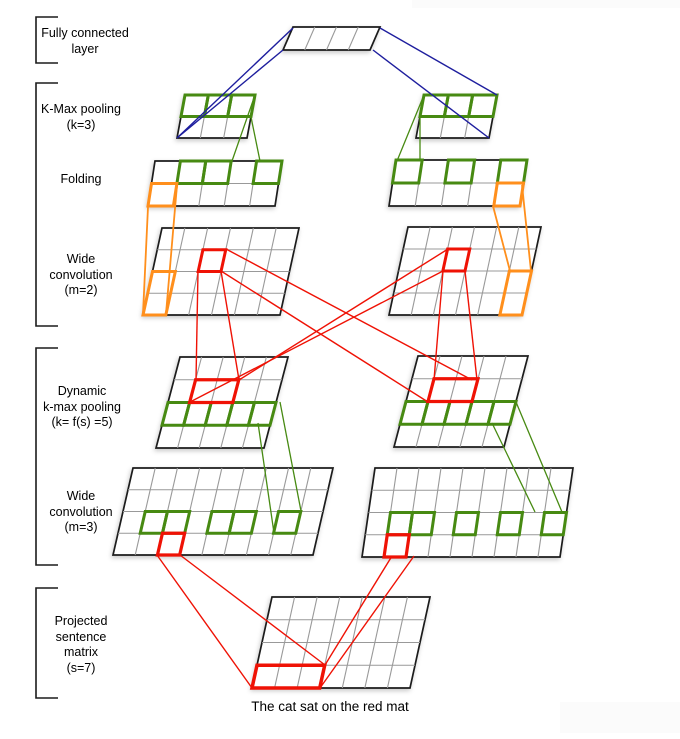 This screenshot has width=680, height=739. What do you see at coordinates (620, 717) in the screenshot?
I see `scan-artifact-bottom` at bounding box center [620, 717].